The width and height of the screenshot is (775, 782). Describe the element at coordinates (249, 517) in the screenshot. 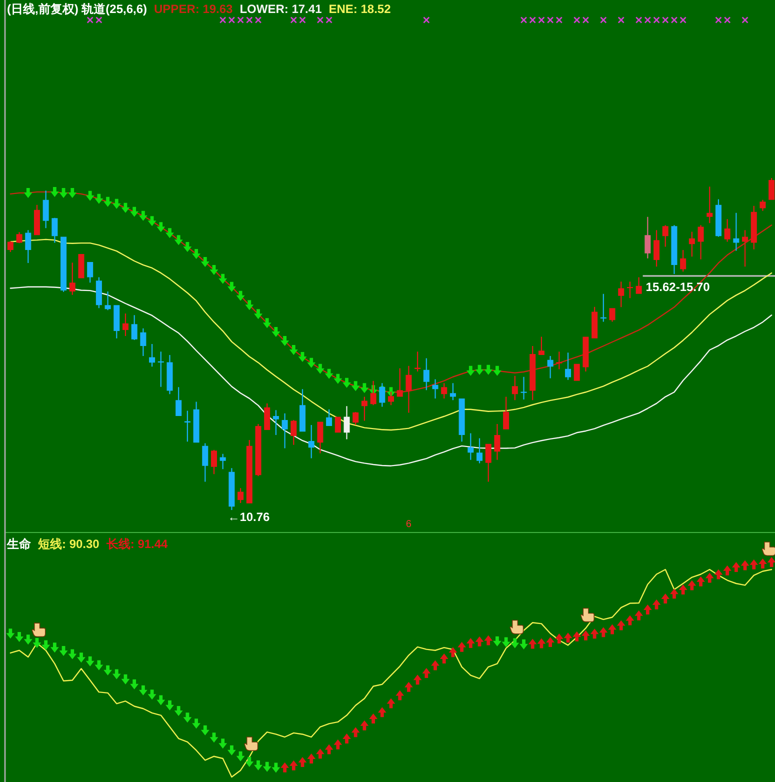

I see `annotation: ←10.76` at that location.